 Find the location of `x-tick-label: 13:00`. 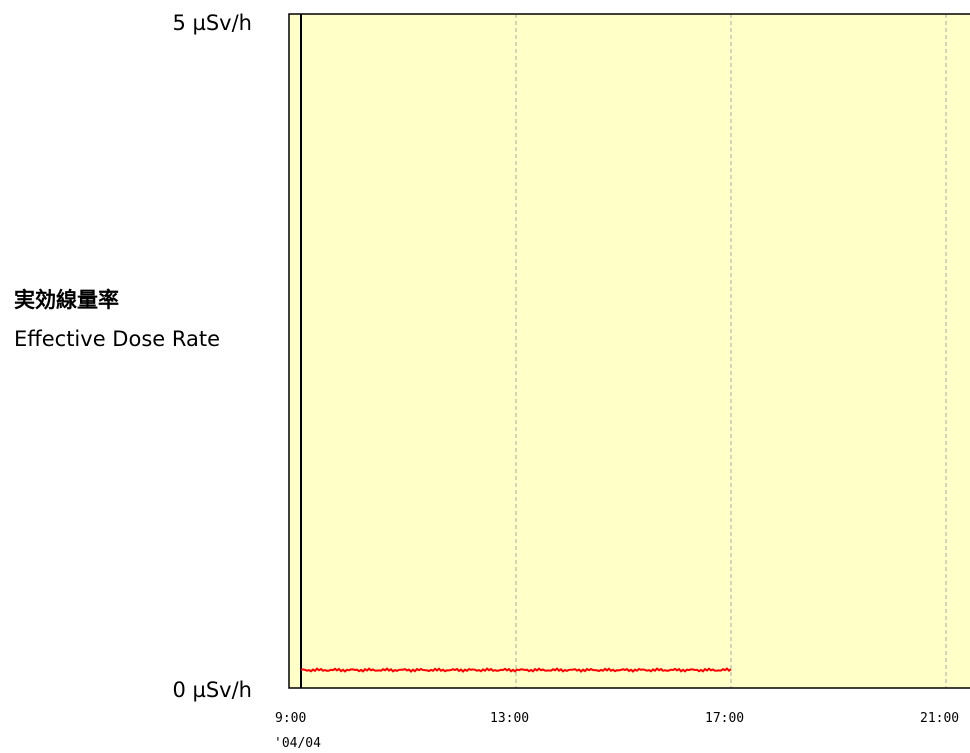

x-tick-label: 13:00 is located at coordinates (509, 718).